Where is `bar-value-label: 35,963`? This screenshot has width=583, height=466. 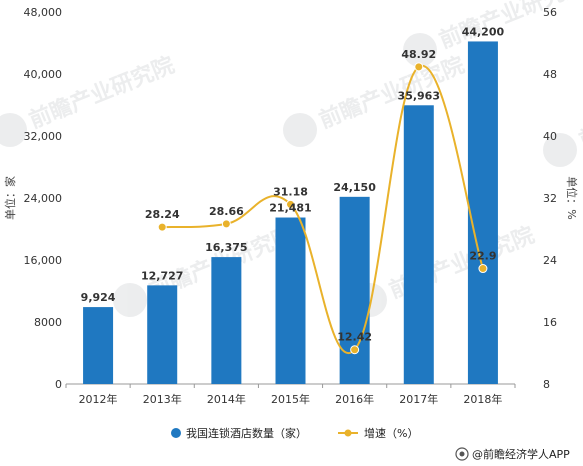
bar-value-label: 35,963 is located at coordinates (419, 95).